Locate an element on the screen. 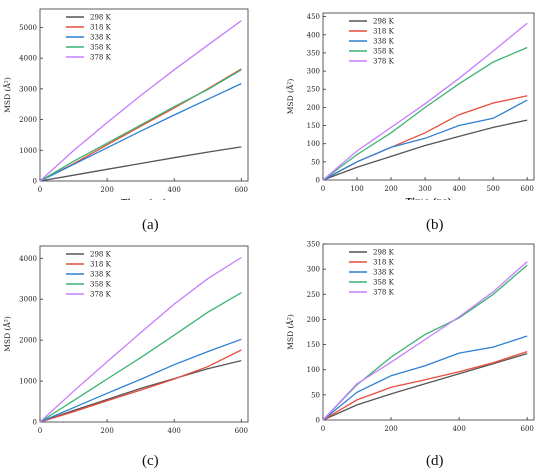 The width and height of the screenshot is (550, 475). x-tick-label: 500 is located at coordinates (492, 189).